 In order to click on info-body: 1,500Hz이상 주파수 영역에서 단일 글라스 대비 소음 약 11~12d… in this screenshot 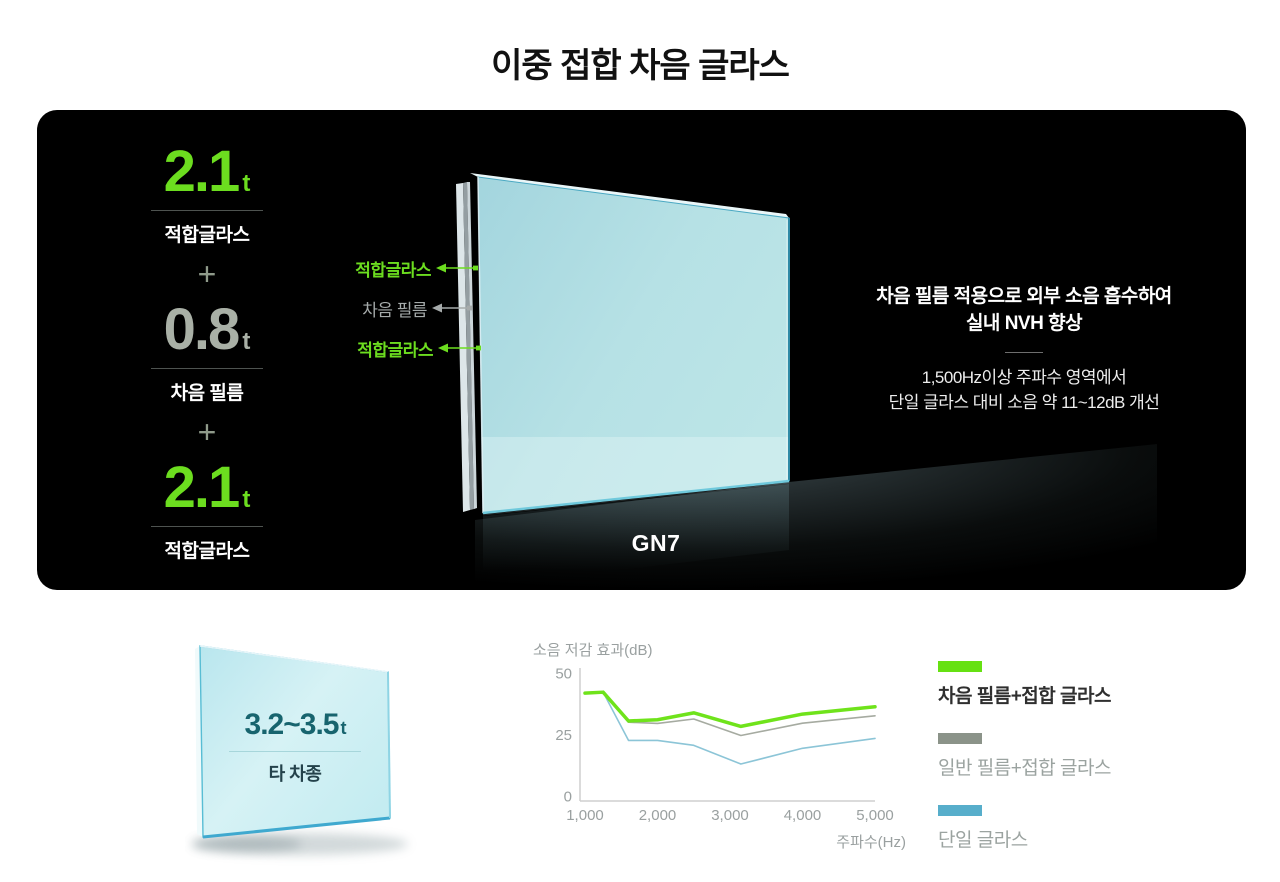, I will do `click(1024, 390)`.